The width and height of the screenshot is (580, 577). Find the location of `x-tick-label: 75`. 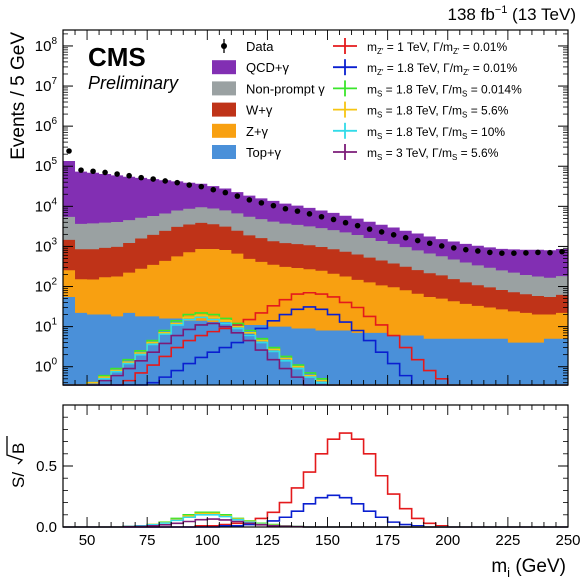

x-tick-label: 75 is located at coordinates (147, 540).